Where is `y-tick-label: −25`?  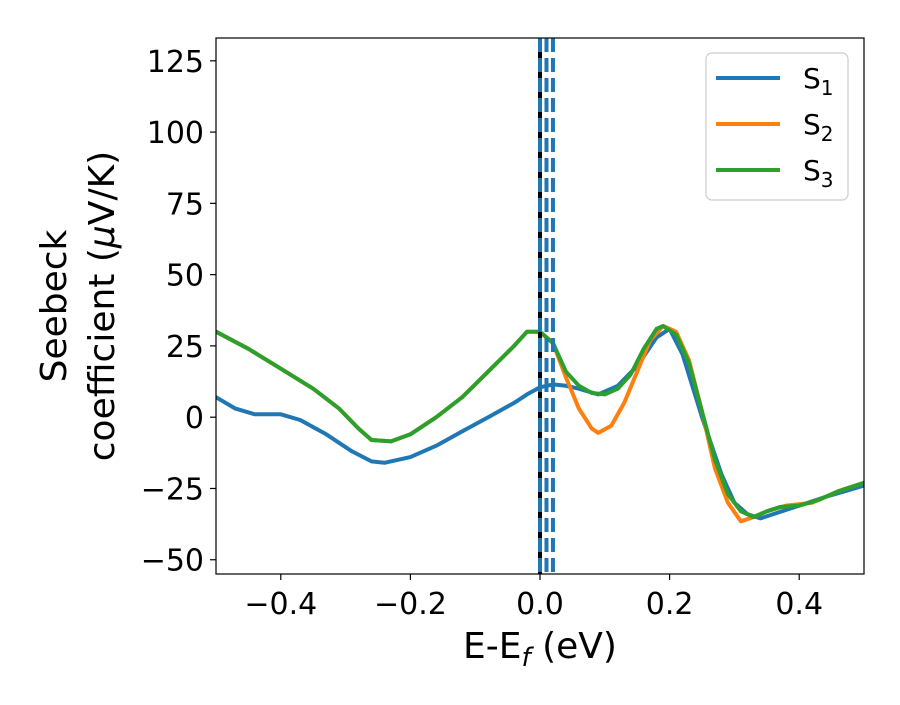
y-tick-label: −25 is located at coordinates (172, 489).